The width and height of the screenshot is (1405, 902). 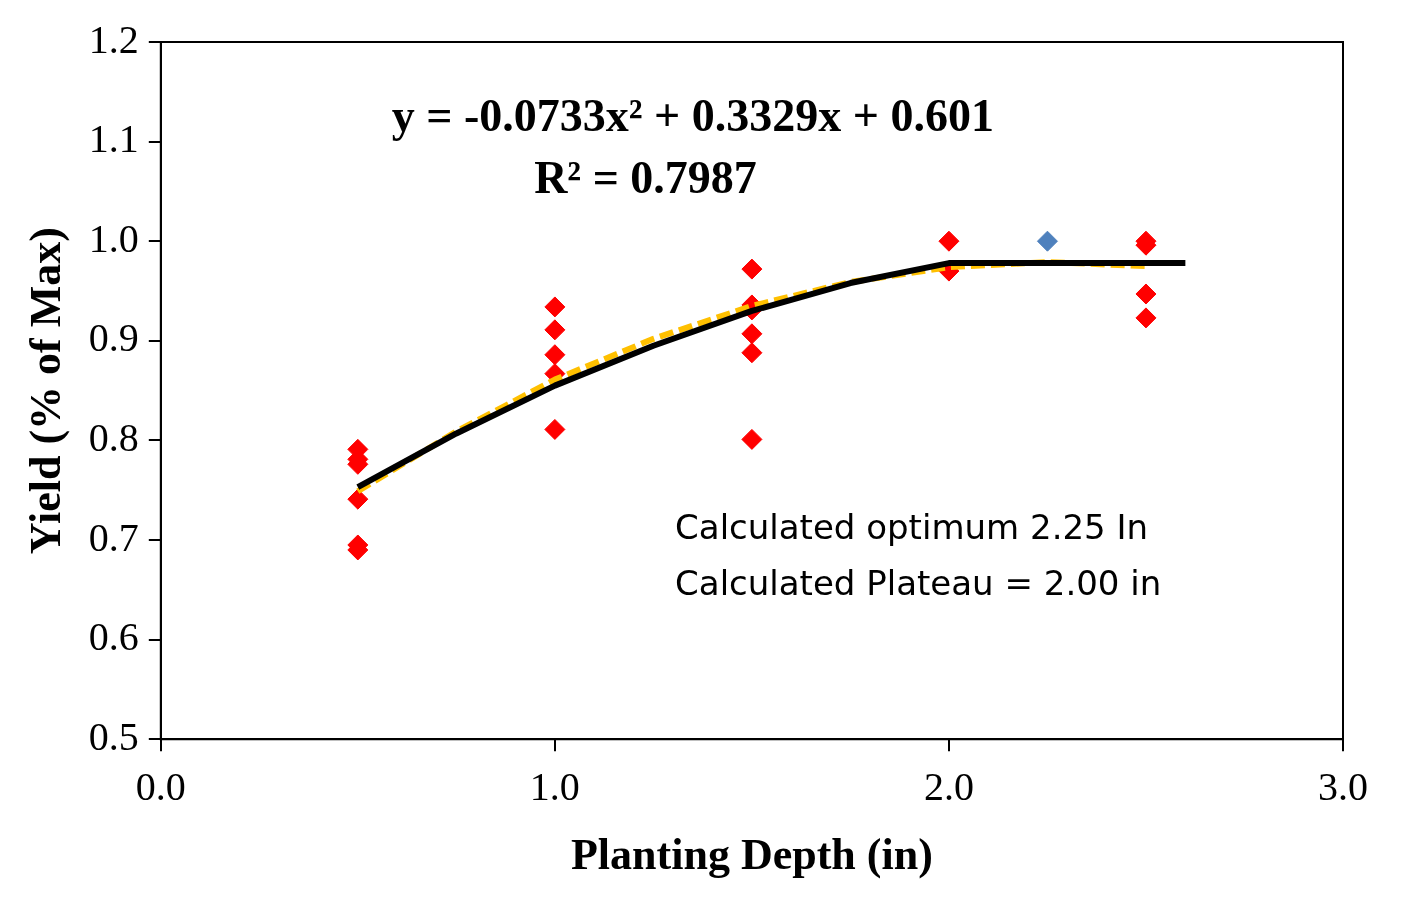 What do you see at coordinates (113, 637) in the screenshot?
I see `y-tick-label: 0.6` at bounding box center [113, 637].